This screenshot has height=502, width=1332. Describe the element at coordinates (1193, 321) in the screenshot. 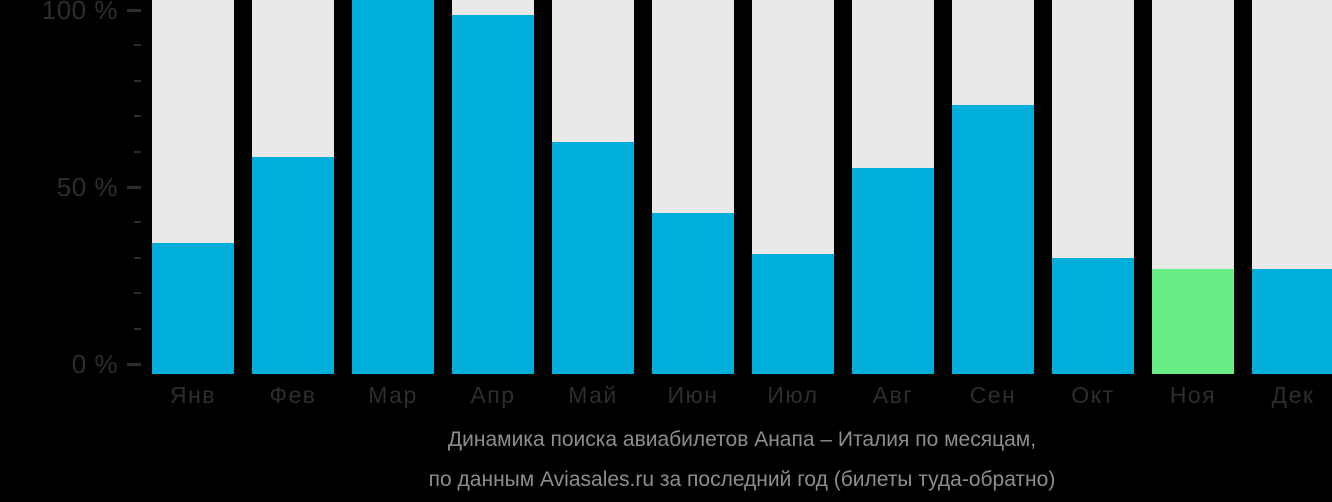

I see `bar-Ноя-highlighted` at that location.